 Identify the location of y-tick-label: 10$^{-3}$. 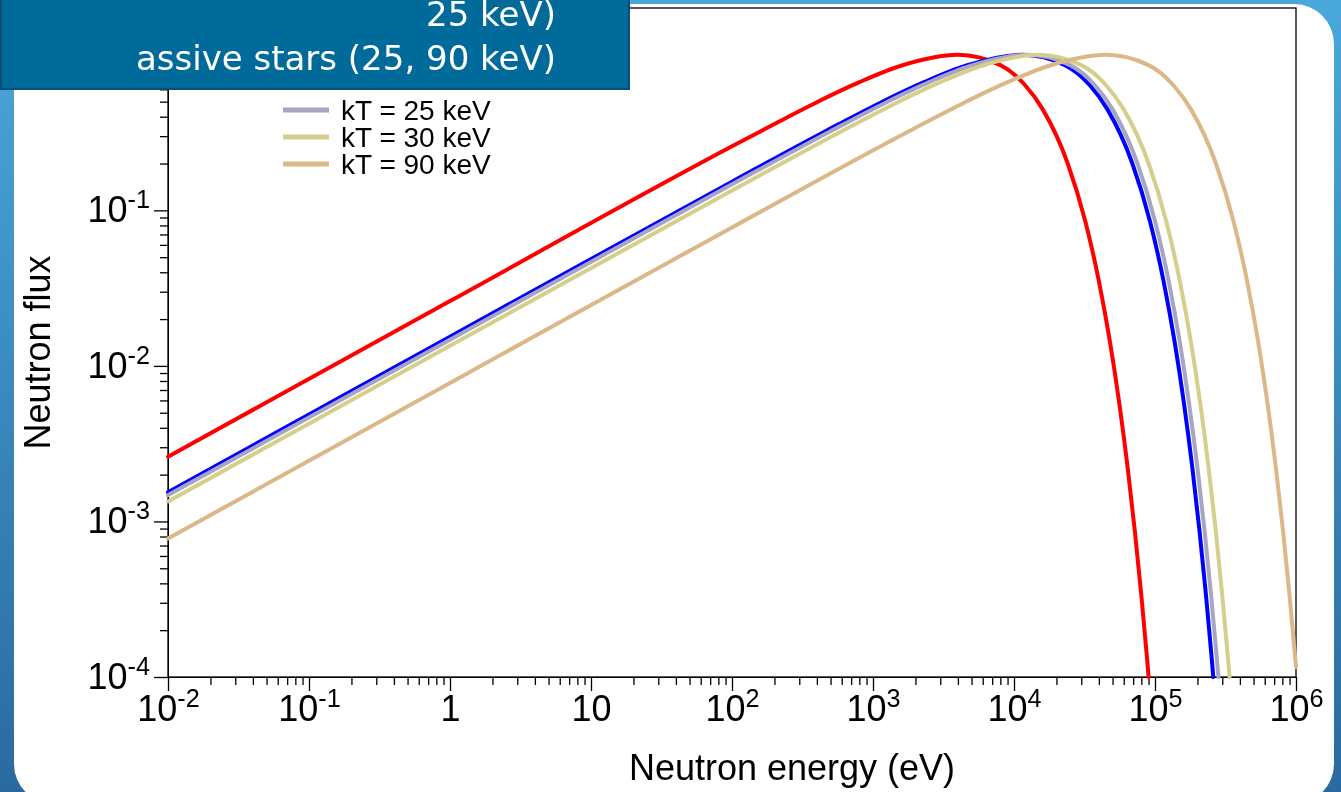
(118, 519).